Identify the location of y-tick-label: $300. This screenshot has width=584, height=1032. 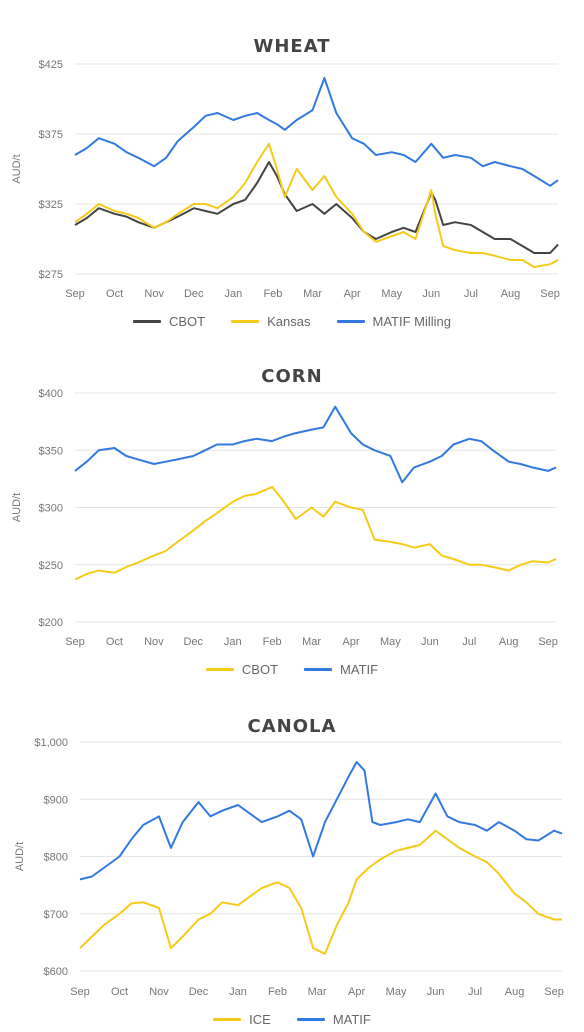
(51, 509).